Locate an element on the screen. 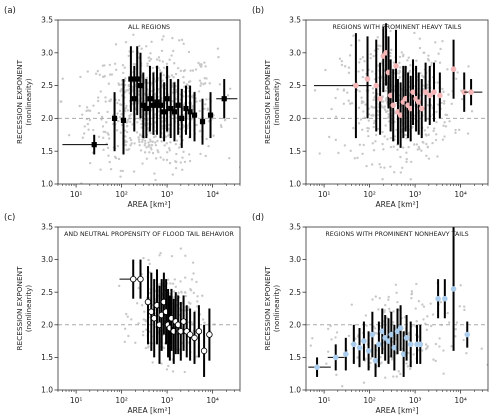 The image size is (500, 418). y-axis-label: RECESSION EXPONENT is located at coordinates (267, 101).